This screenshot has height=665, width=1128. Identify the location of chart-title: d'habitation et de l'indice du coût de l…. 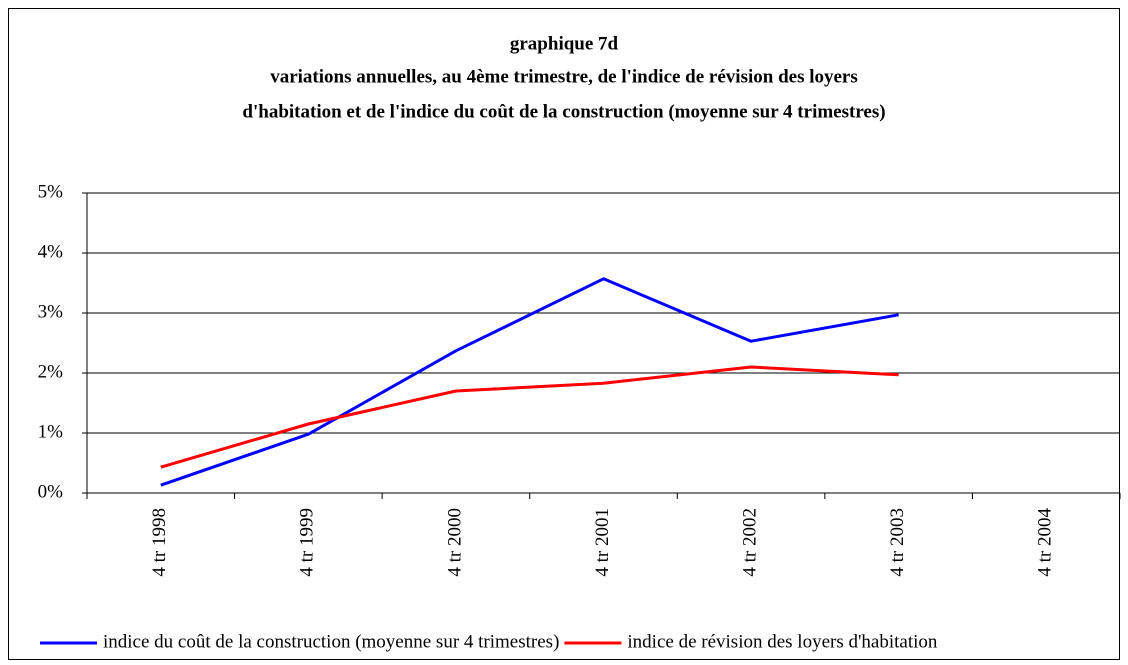
(563, 111).